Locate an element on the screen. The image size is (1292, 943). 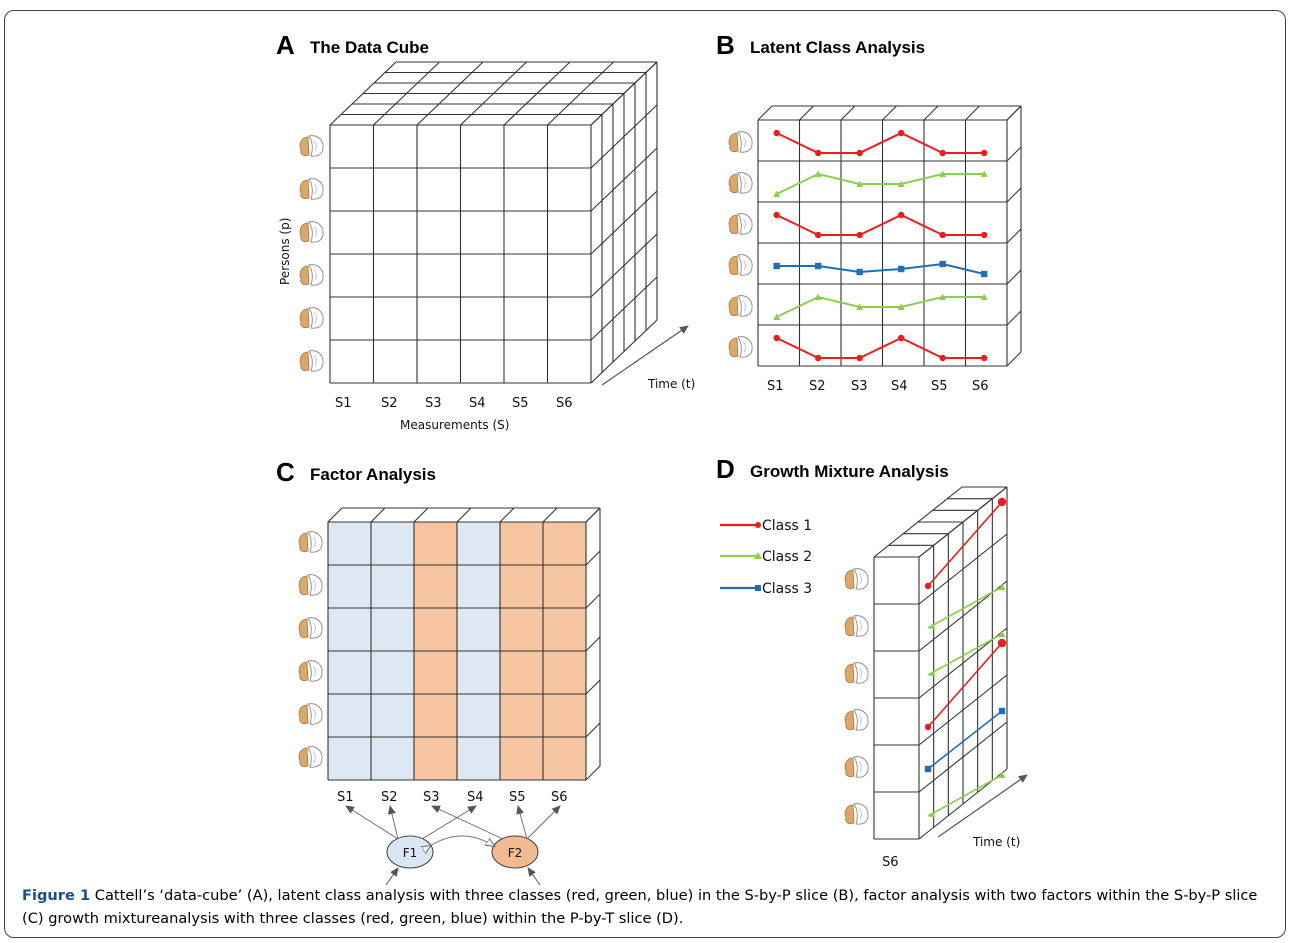
panel-b-title: B Latent Class Analysis is located at coordinates (820, 45).